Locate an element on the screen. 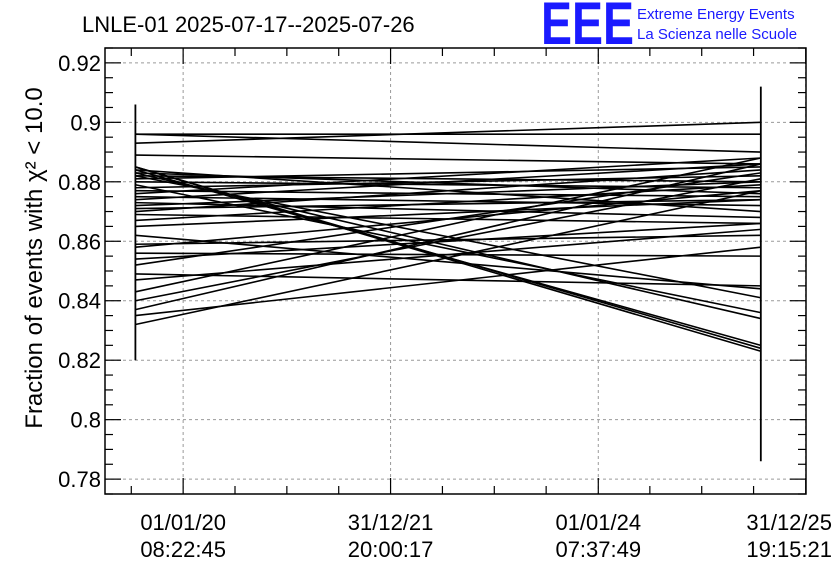 The width and height of the screenshot is (836, 572). x-tick-date: 01/01/24 is located at coordinates (598, 522).